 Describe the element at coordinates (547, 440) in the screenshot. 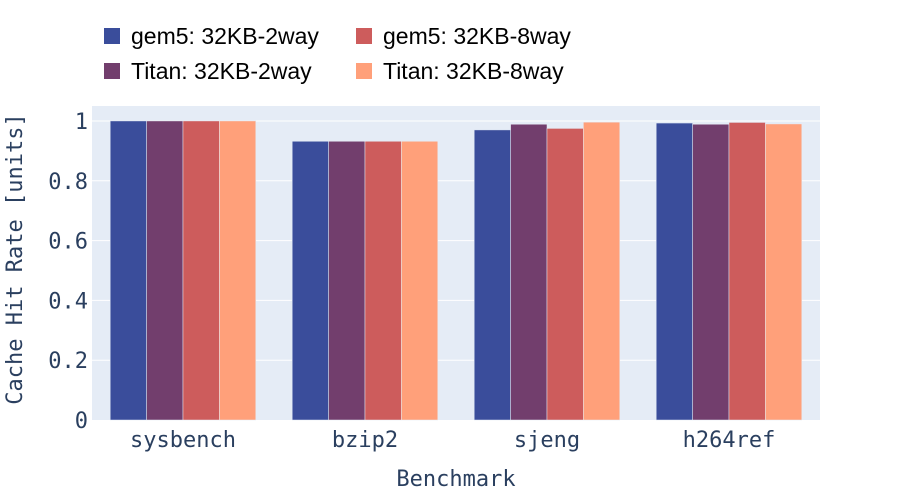

I see `x-tick-label: sjeng` at that location.